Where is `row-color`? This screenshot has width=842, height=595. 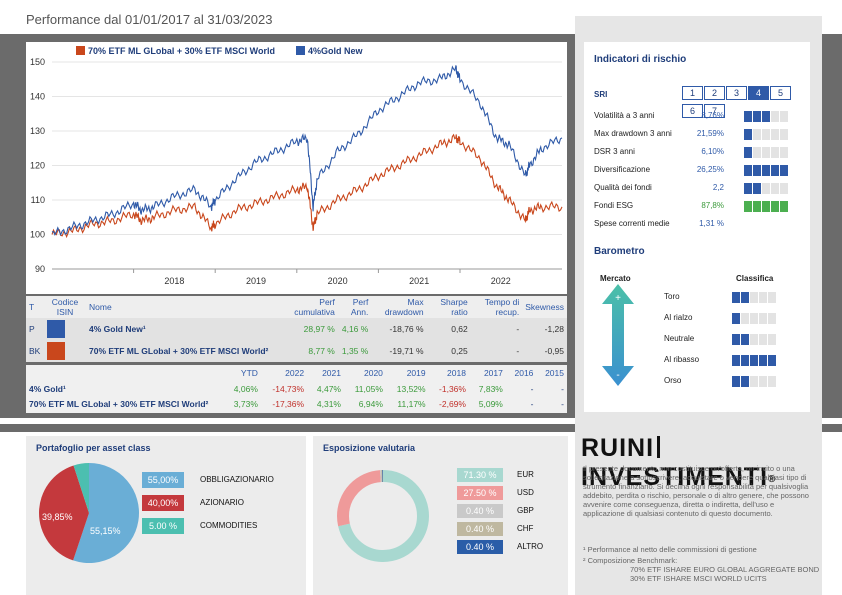 row-color is located at coordinates (65, 329).